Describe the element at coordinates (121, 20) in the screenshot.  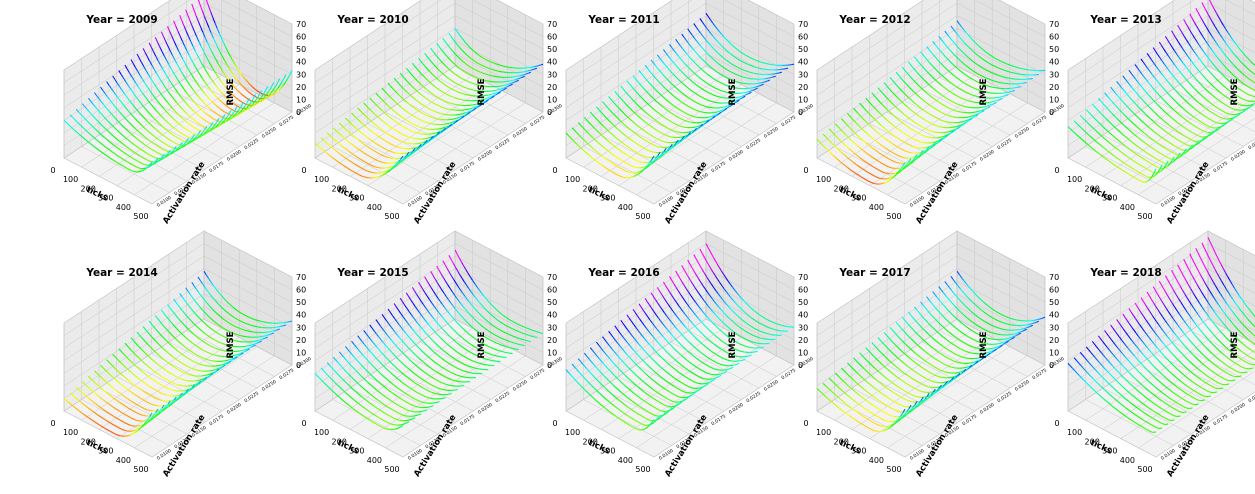
I see `subplot-title: Year = 2009` at that location.